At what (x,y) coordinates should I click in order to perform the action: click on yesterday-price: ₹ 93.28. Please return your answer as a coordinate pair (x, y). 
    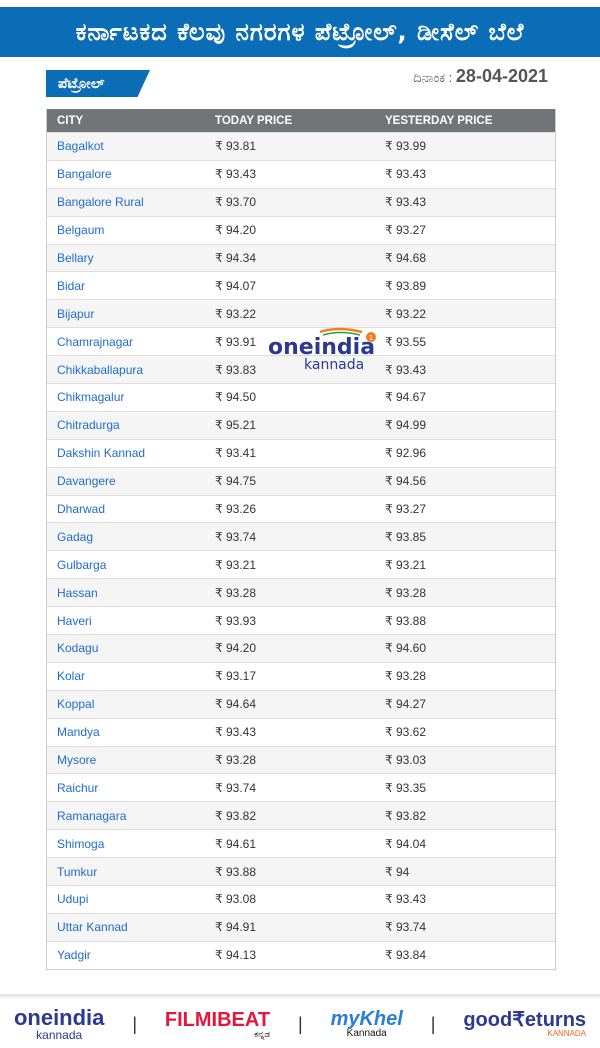
    Looking at the image, I should click on (405, 592).